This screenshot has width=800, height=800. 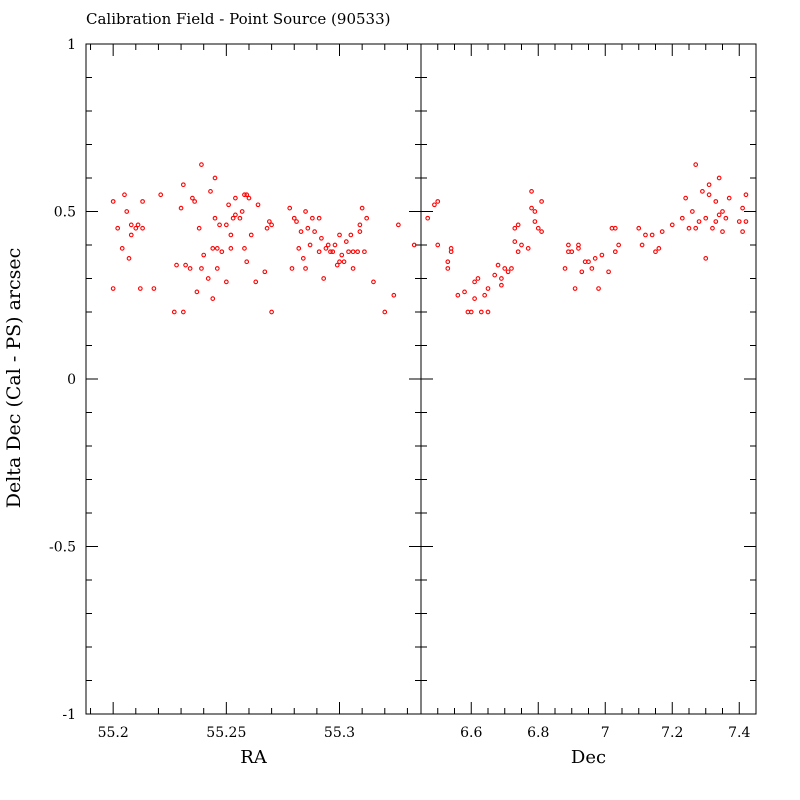 What do you see at coordinates (71, 45) in the screenshot?
I see `y-tick-label: 1` at bounding box center [71, 45].